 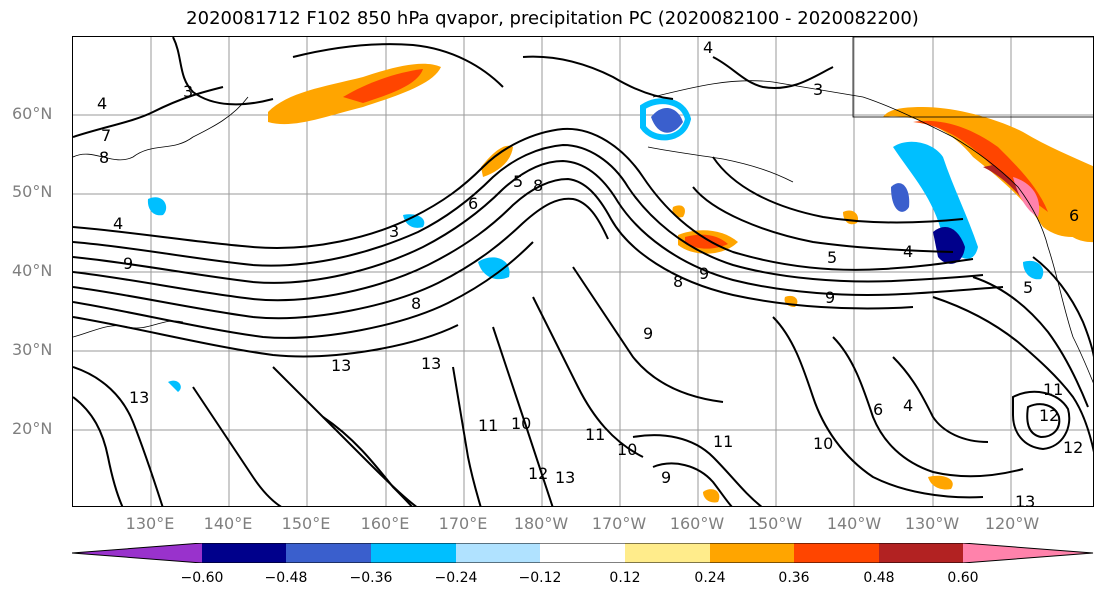 I want to click on colorbar-tick-label: −0.60, so click(x=202, y=578).